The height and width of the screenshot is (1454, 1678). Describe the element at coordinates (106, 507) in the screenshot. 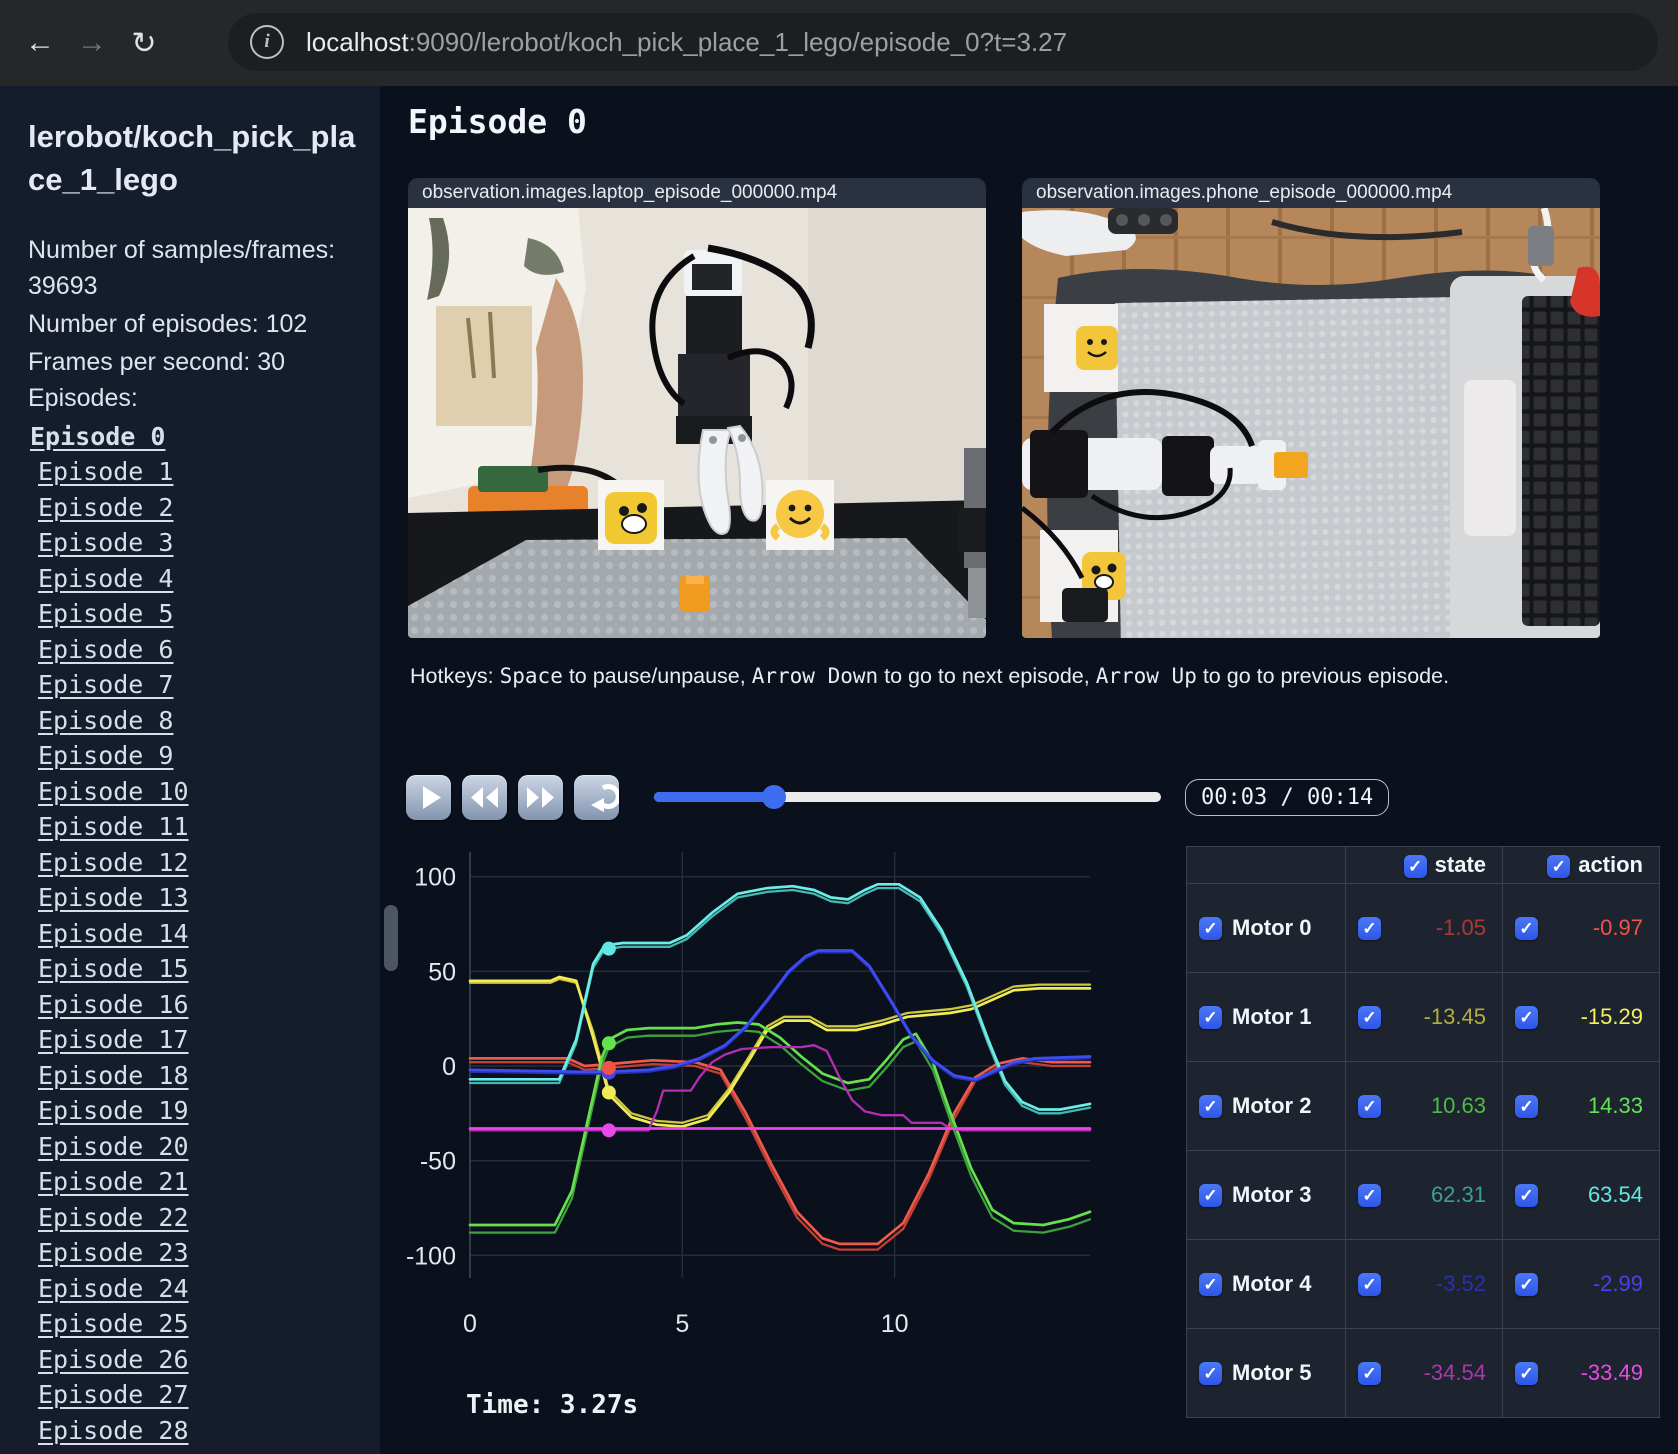

I see `sidebar-episode-link: Episode 2` at that location.